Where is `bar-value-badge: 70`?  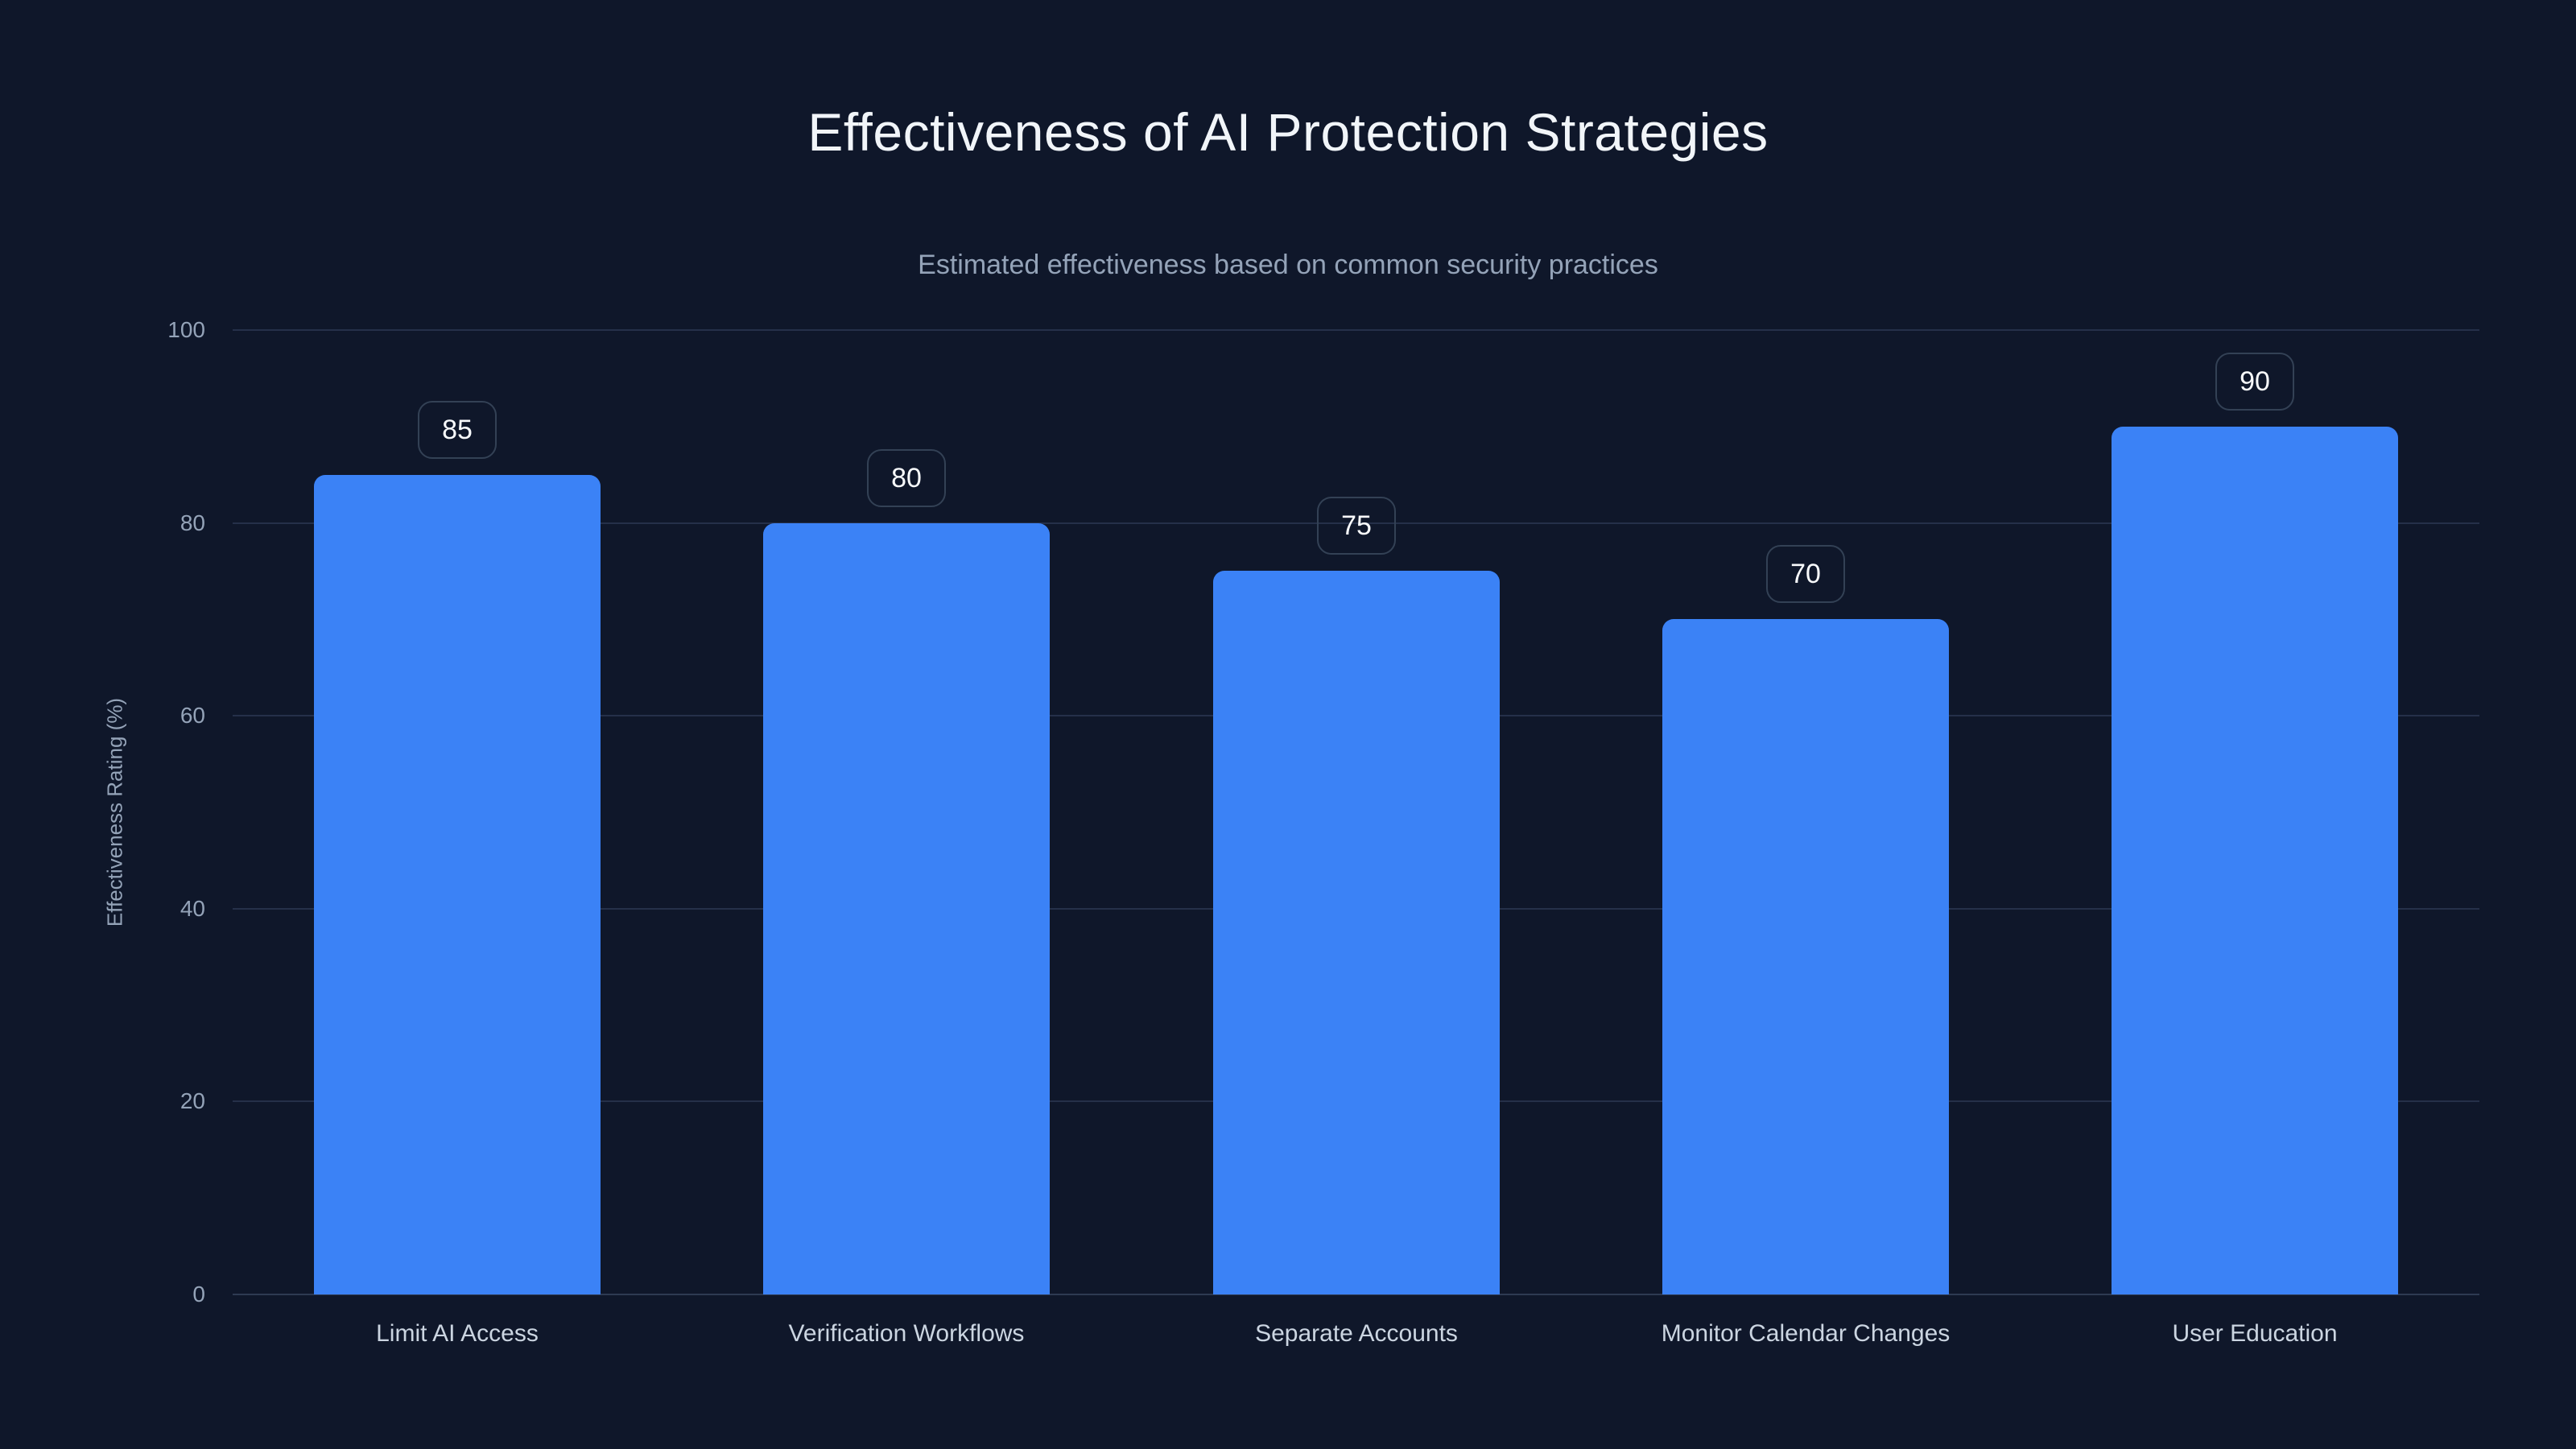 bar-value-badge: 70 is located at coordinates (1805, 574).